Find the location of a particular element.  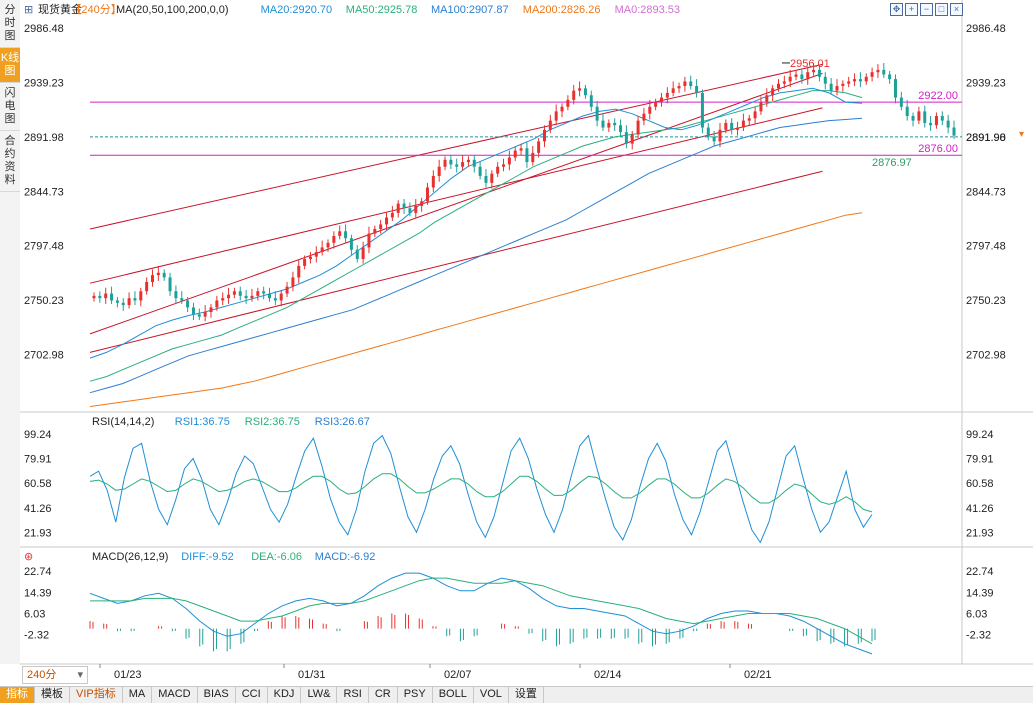

indicator-tab-: 指标 is located at coordinates (17, 695).